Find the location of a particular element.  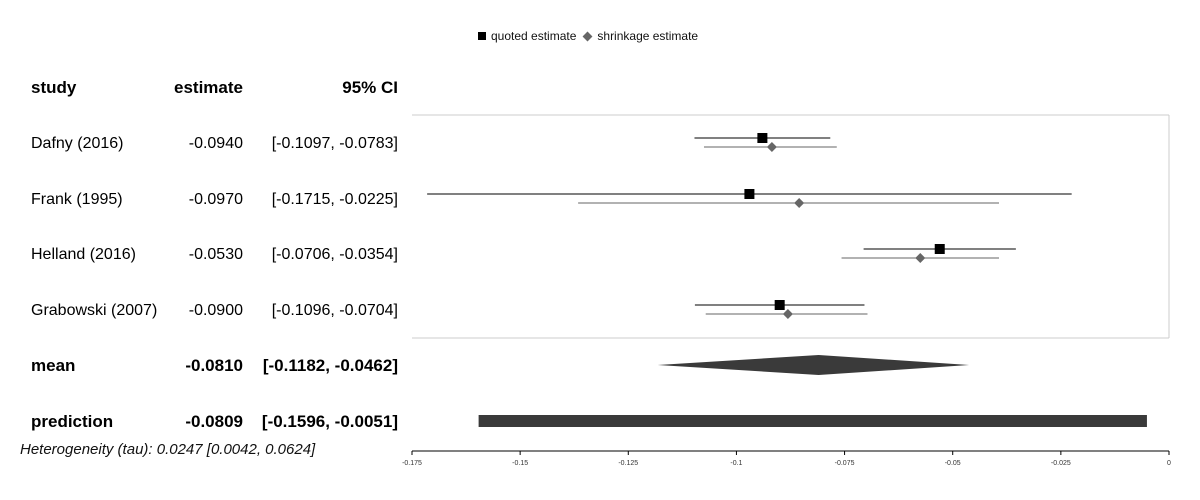

legend-item-quoted: quoted estimate is located at coordinates (527, 36).